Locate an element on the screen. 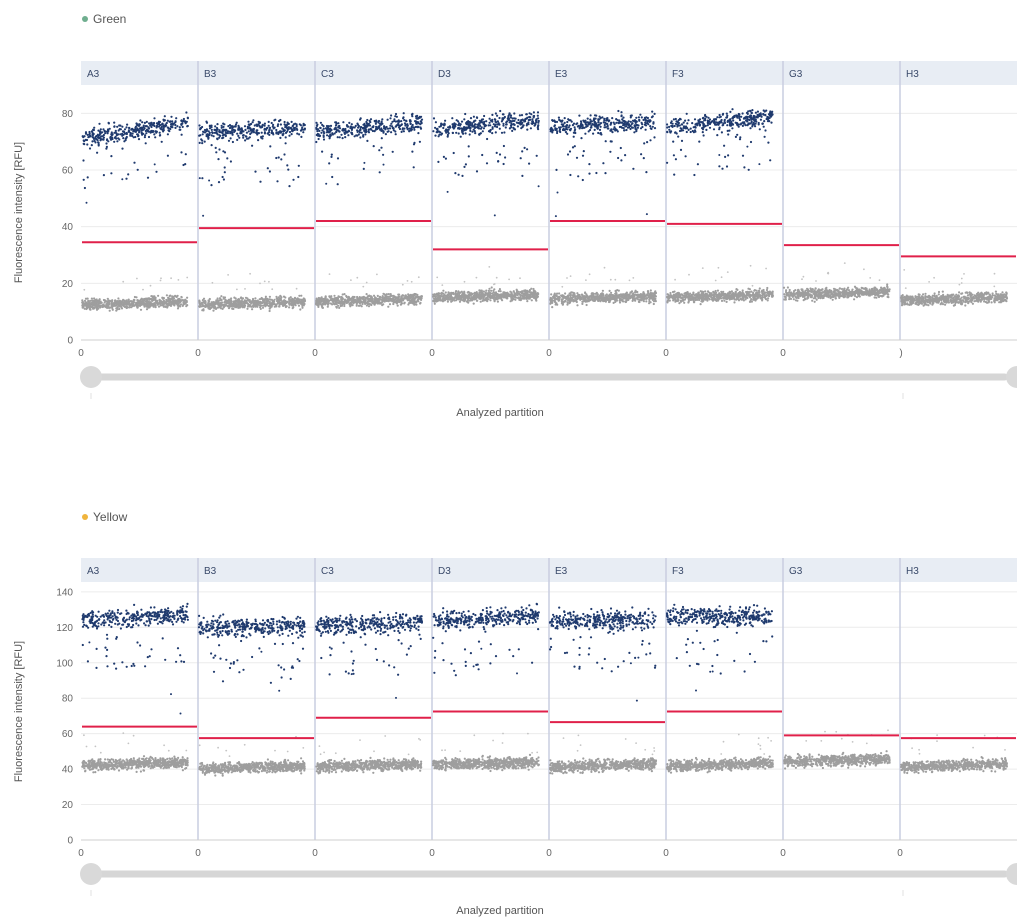 The height and width of the screenshot is (917, 1017). well-b3: B30 is located at coordinates (254, 210).